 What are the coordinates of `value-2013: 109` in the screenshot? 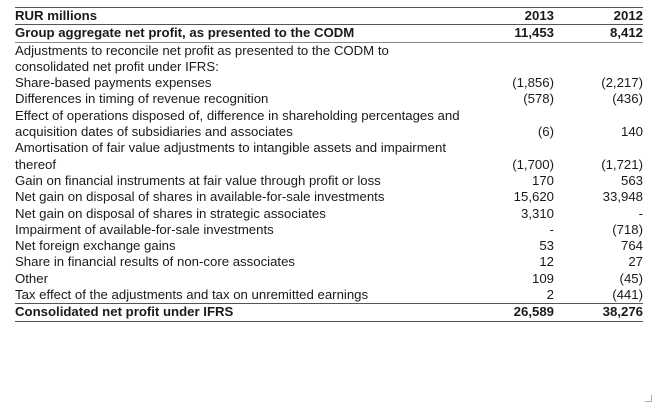 It's located at (542, 278).